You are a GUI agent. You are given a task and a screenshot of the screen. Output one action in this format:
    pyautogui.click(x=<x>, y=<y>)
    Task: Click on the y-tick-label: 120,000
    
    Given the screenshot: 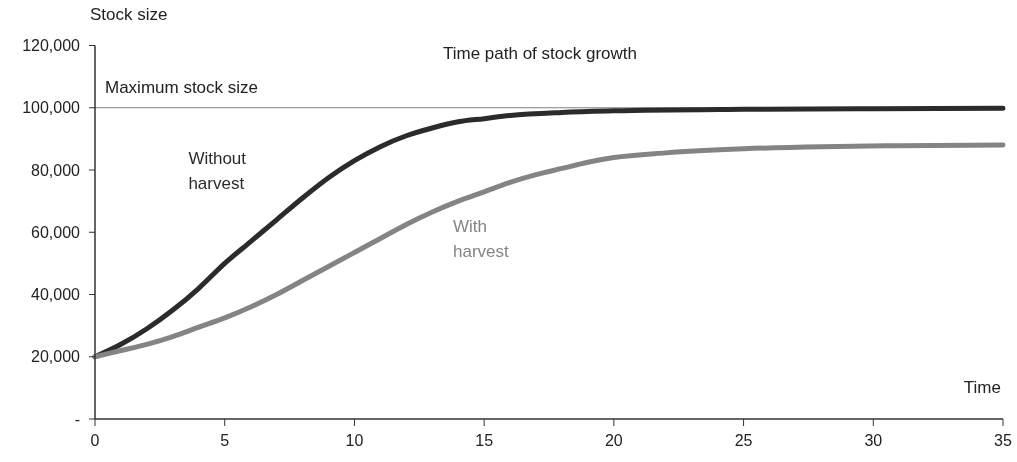 What is the action you would take?
    pyautogui.click(x=51, y=46)
    